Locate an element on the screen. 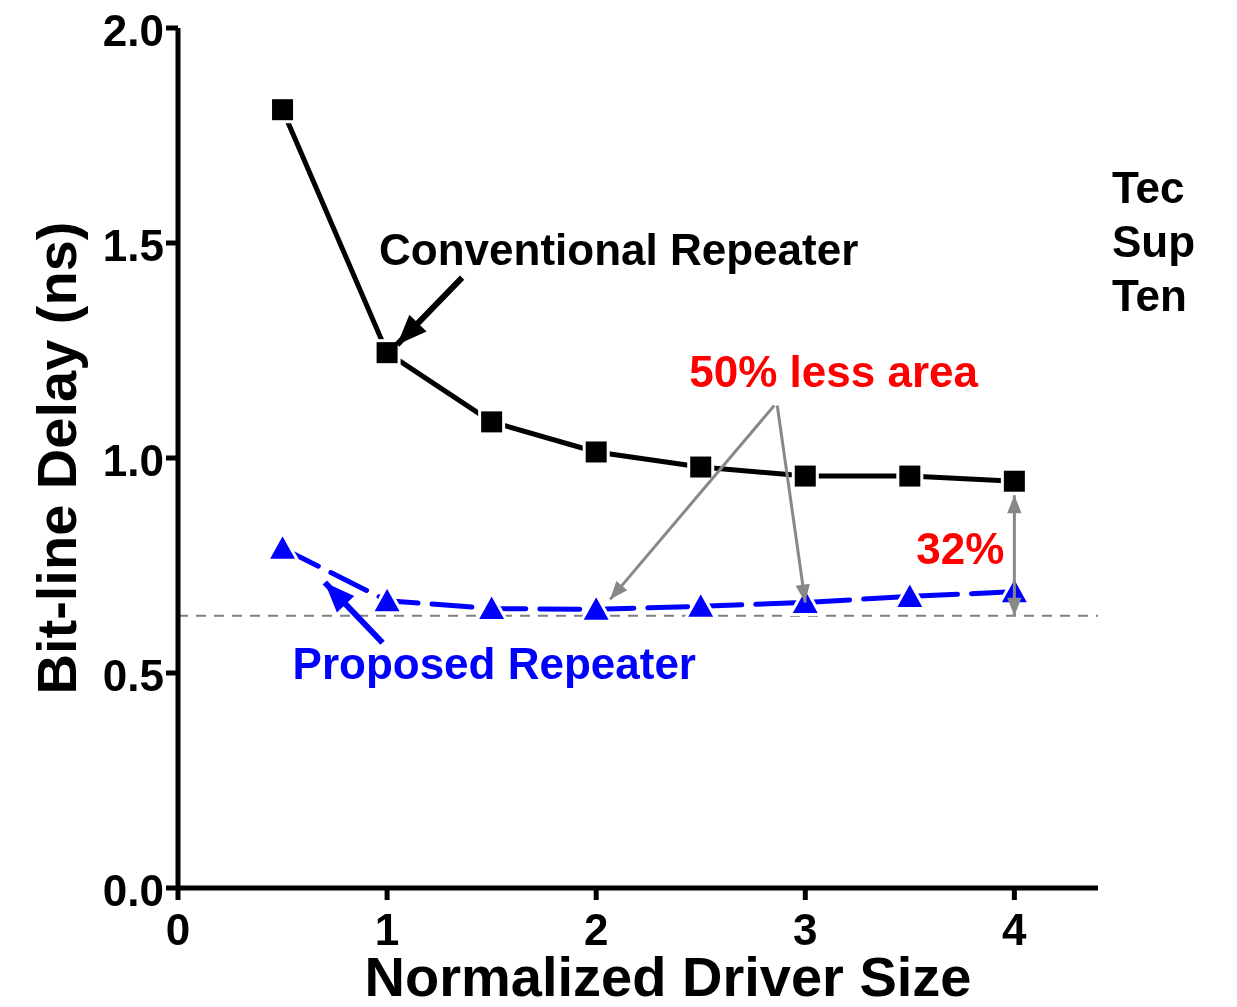  x-tick-label: 4 is located at coordinates (1015, 930).